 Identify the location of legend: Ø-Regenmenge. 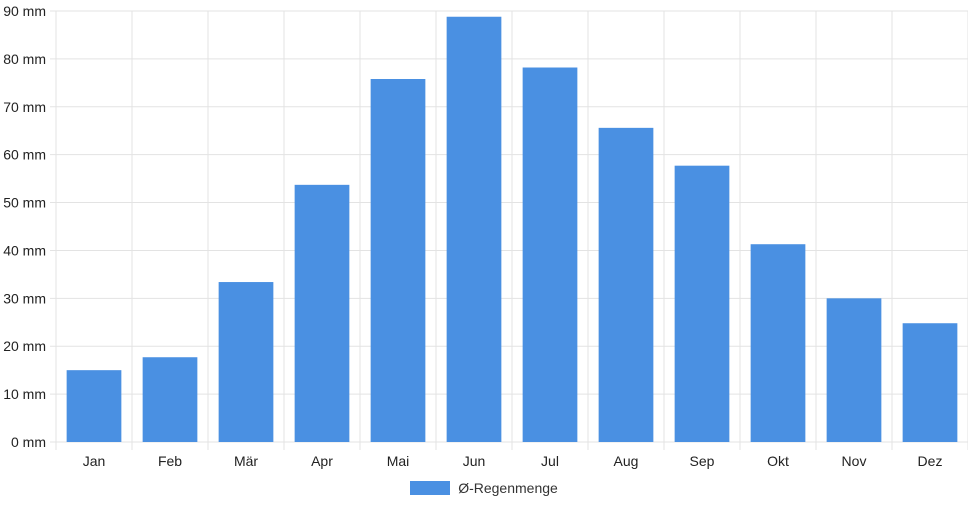
(484, 488).